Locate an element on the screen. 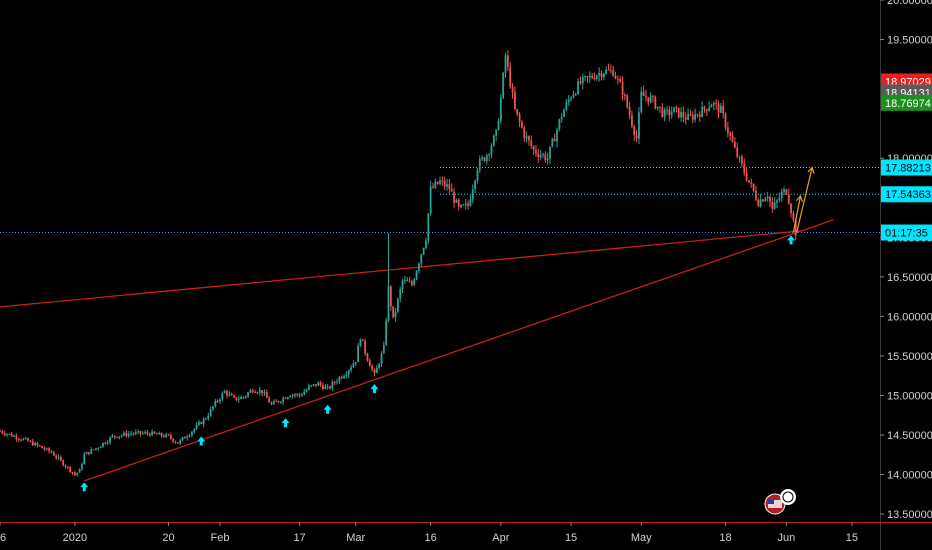 This screenshot has width=932, height=550. time-axis: 16202020Feb17Mar16Apr15May18Jun15 is located at coordinates (429, 533).